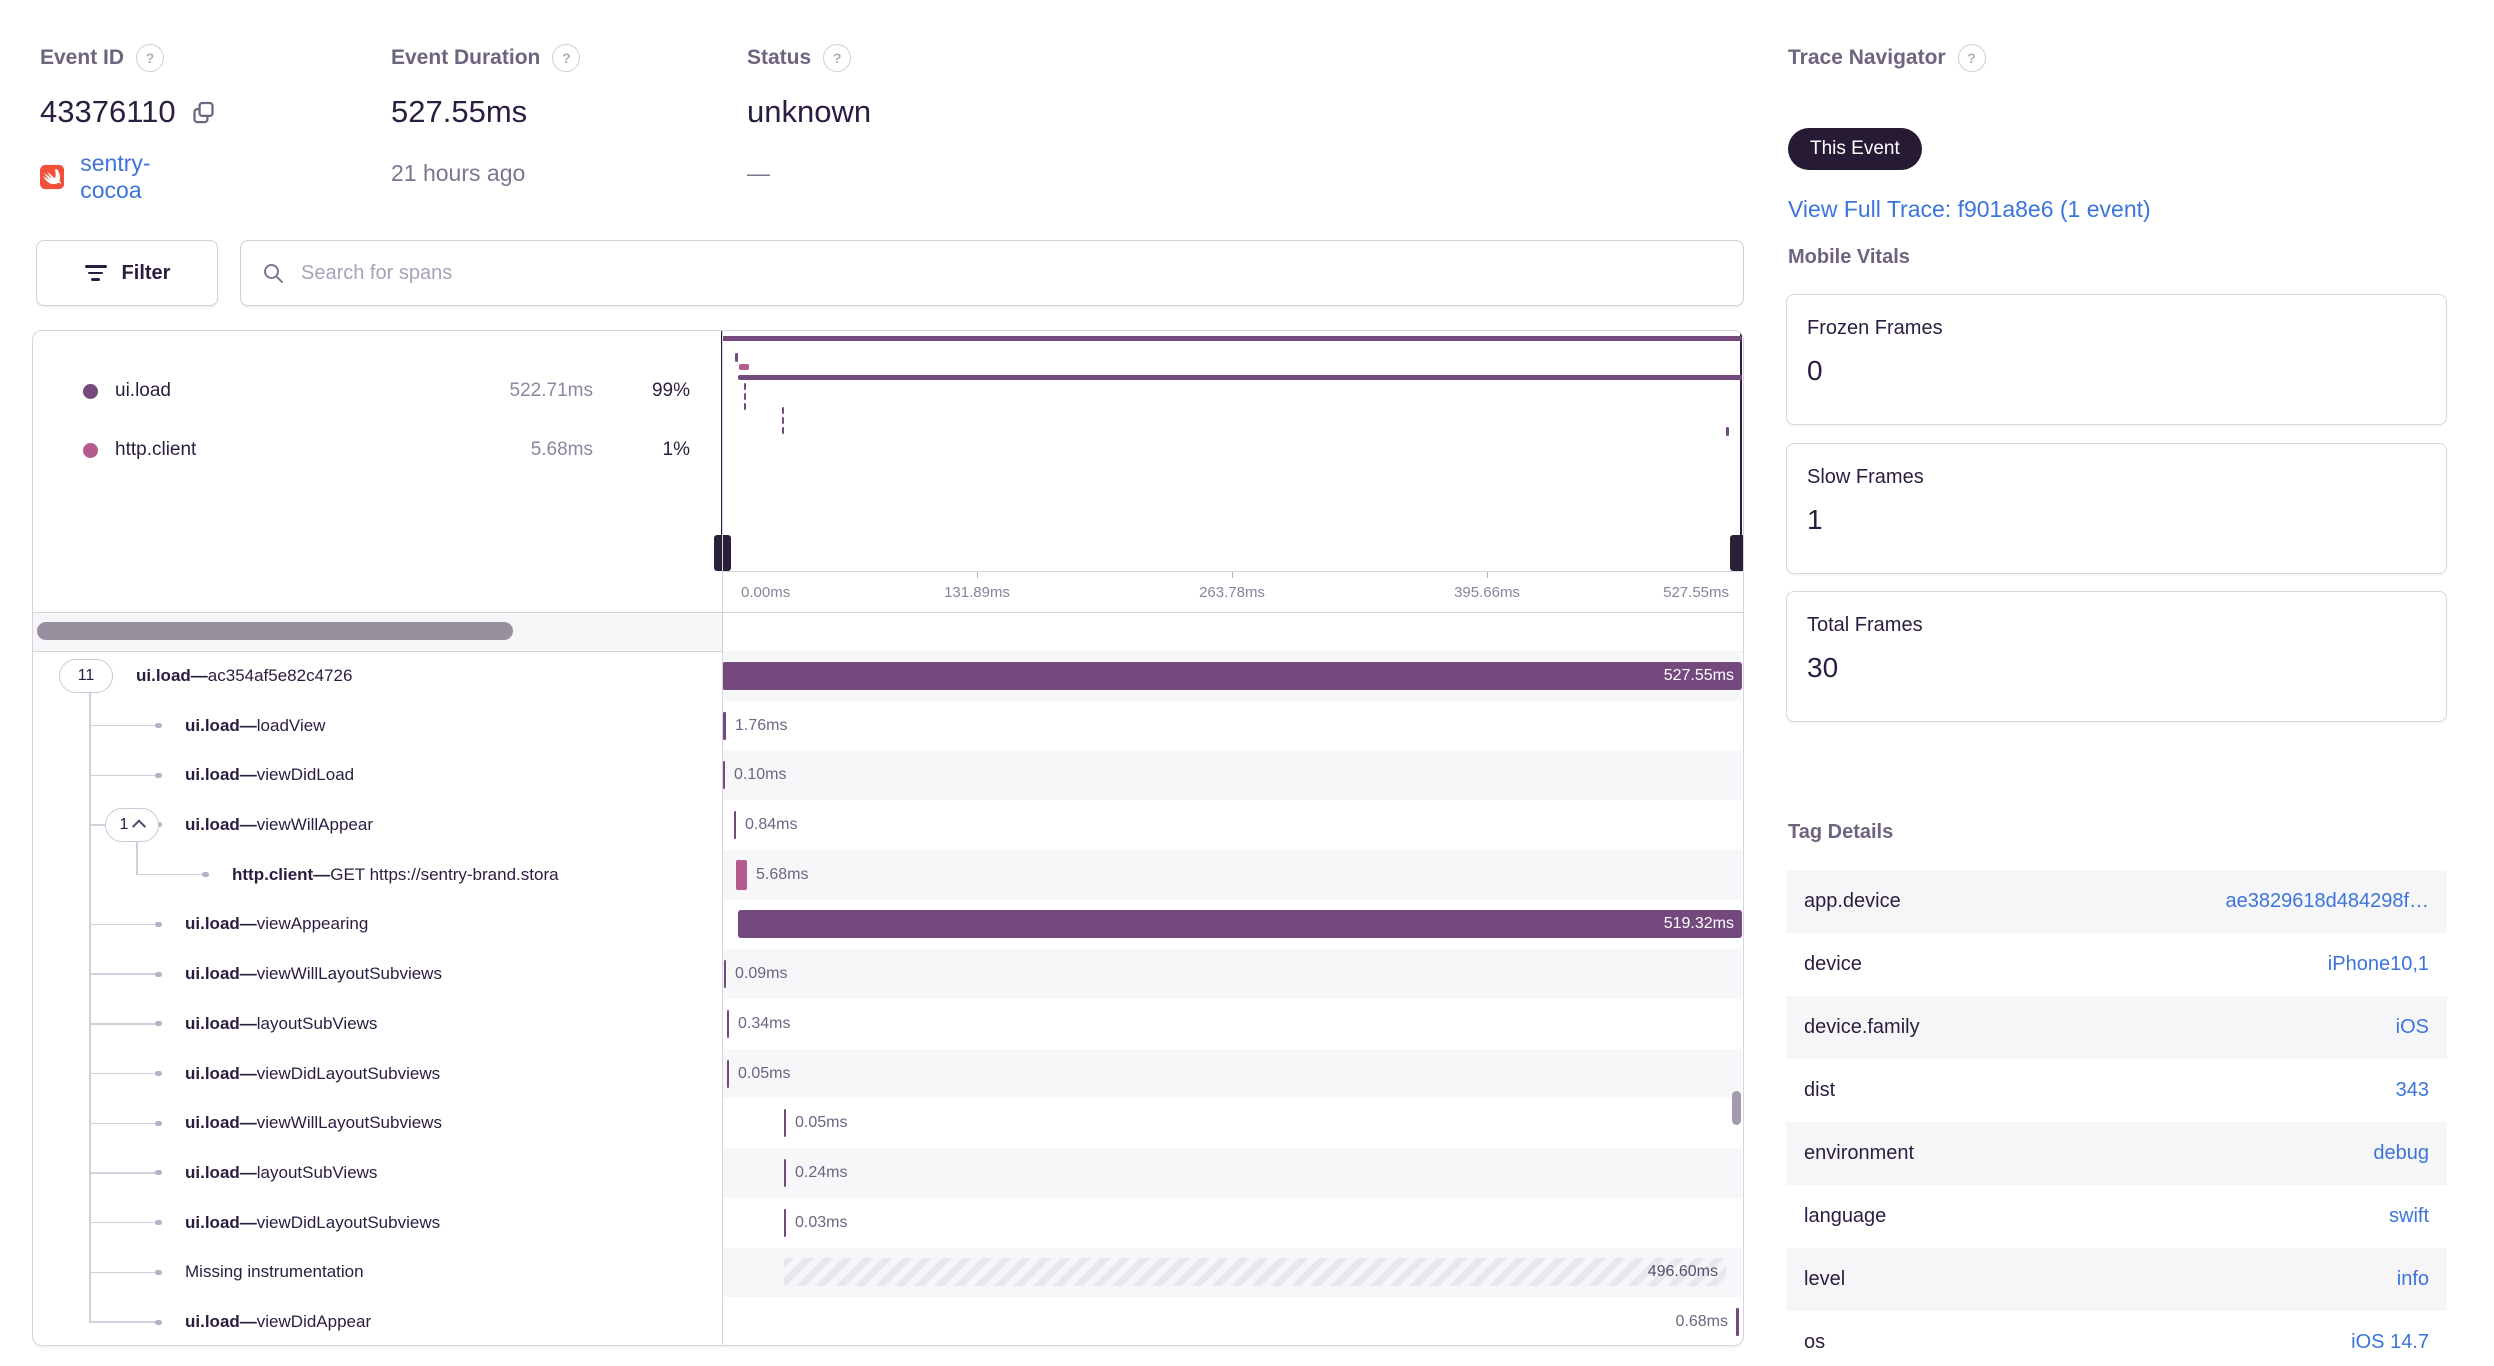 The width and height of the screenshot is (2494, 1366). Describe the element at coordinates (108, 111) in the screenshot. I see `event-id-value: 43376110` at that location.